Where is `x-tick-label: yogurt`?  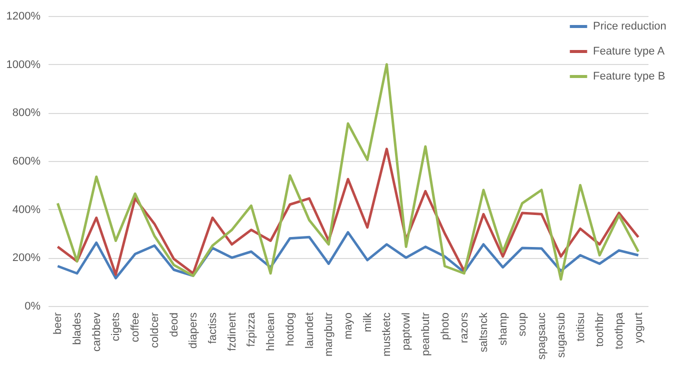
x-tick-label: yogurt is located at coordinates (638, 328).